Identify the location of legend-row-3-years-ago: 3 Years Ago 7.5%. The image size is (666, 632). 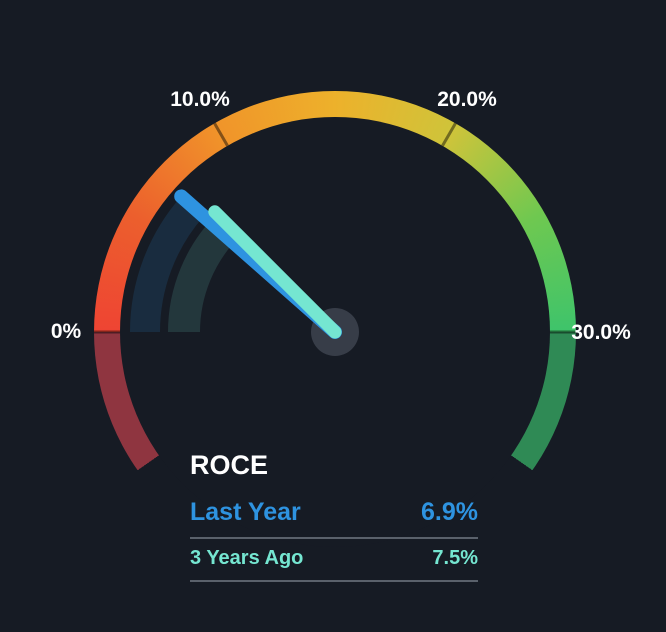
(334, 560).